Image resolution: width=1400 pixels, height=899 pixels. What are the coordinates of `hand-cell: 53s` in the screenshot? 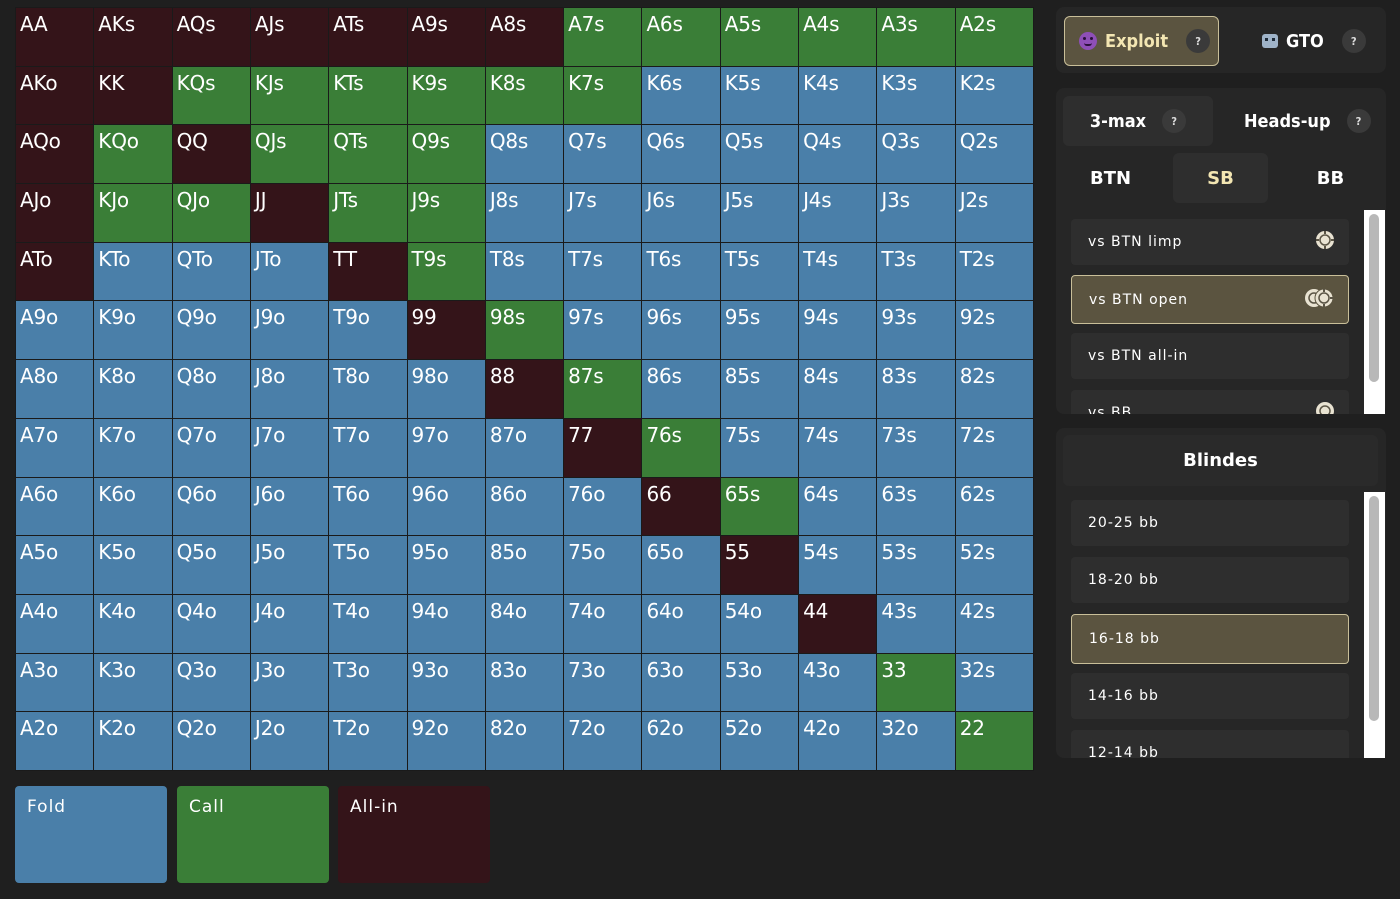 It's located at (916, 565).